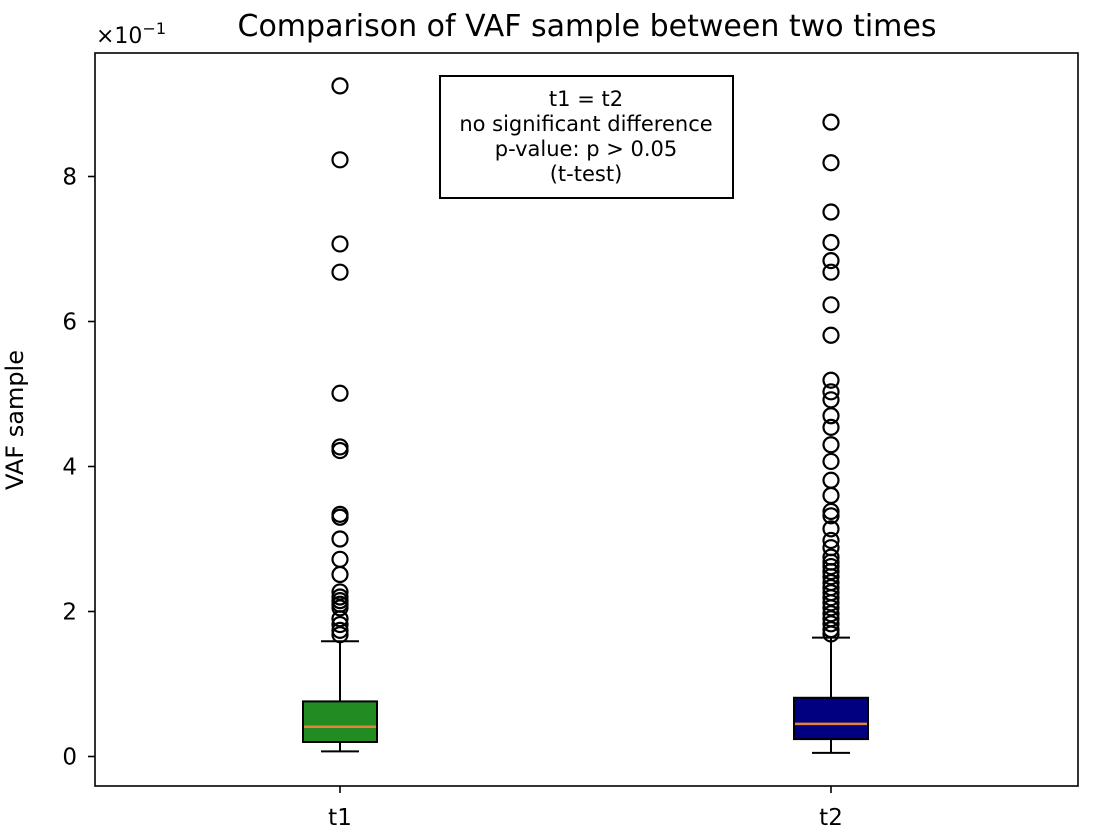 This screenshot has width=1093, height=834. What do you see at coordinates (69, 468) in the screenshot?
I see `y-tick-label: 4` at bounding box center [69, 468].